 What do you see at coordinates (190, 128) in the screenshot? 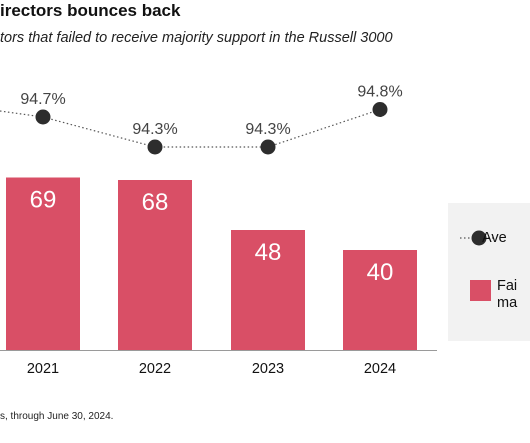
I see `line-series-path` at bounding box center [190, 128].